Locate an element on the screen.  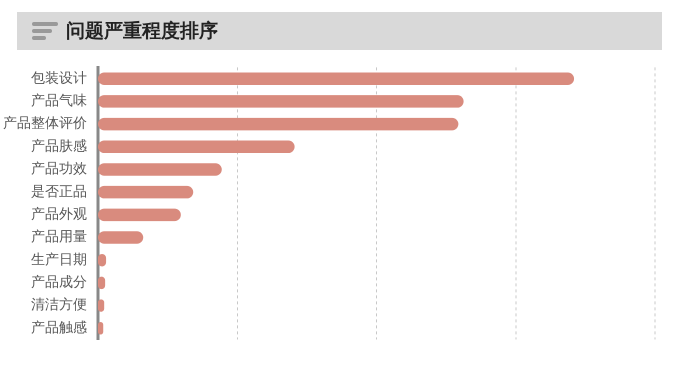
y-tick-label: 产品气味 is located at coordinates (59, 101).